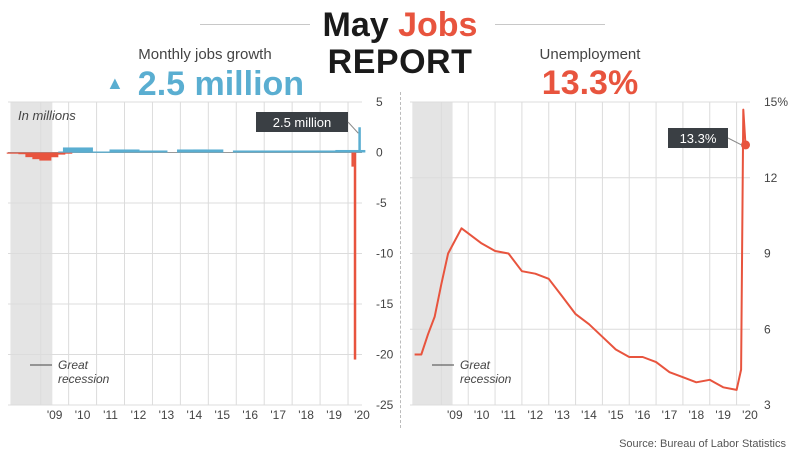 Image resolution: width=800 pixels, height=456 pixels. What do you see at coordinates (114, 83) in the screenshot?
I see `up-triangle-icon: ▲` at bounding box center [114, 83].